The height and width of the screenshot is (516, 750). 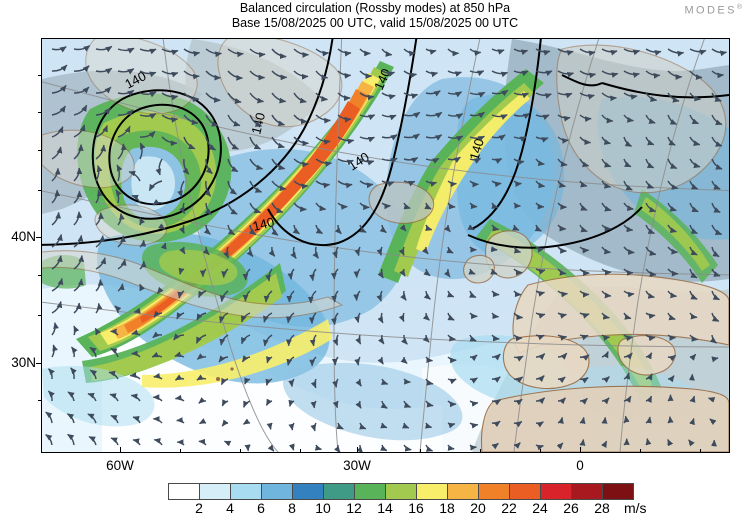 I want to click on logo-registered-mark: ®, so click(x=739, y=7).